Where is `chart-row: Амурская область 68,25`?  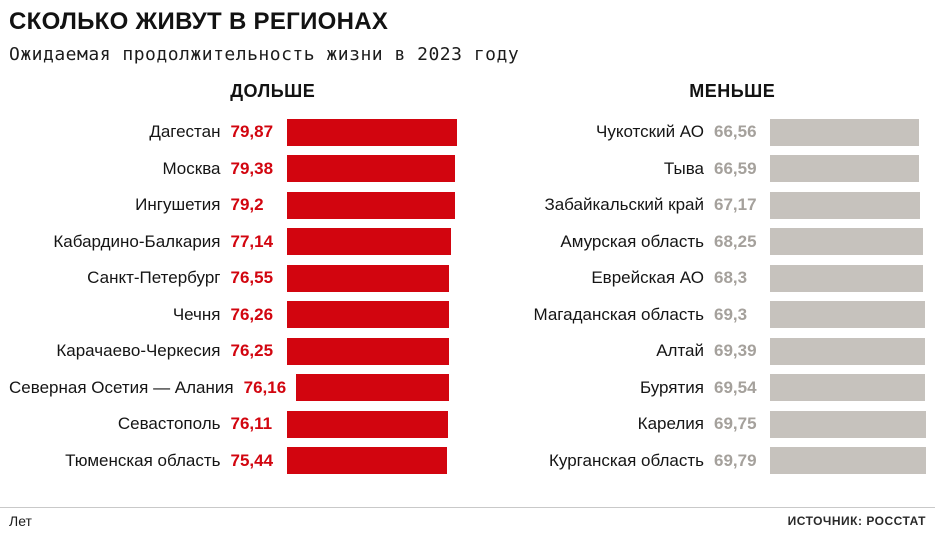
chart-row: Амурская область 68,25 is located at coordinates (703, 242).